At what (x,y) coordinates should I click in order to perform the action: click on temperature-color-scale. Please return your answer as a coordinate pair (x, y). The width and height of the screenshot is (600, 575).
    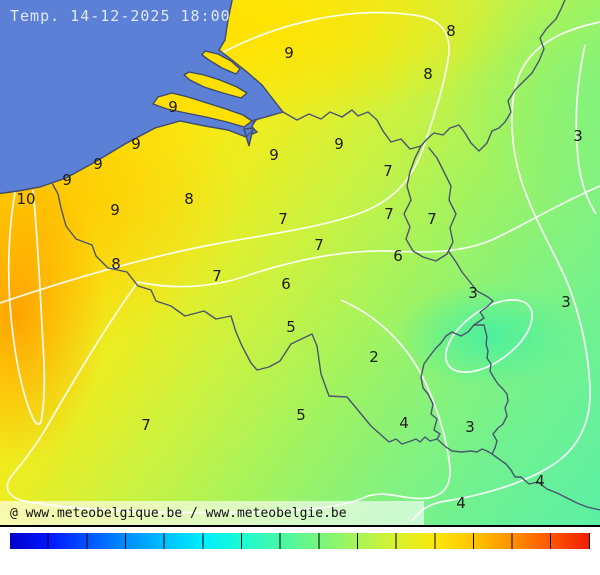
    Looking at the image, I should click on (300, 541).